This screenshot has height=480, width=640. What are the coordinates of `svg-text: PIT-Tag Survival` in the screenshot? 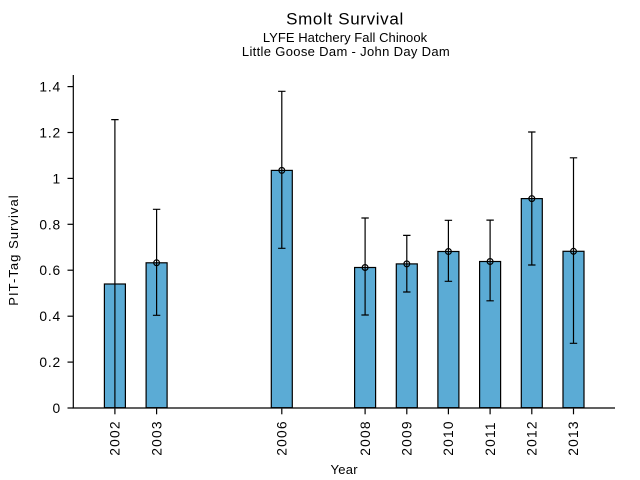 It's located at (13, 249).